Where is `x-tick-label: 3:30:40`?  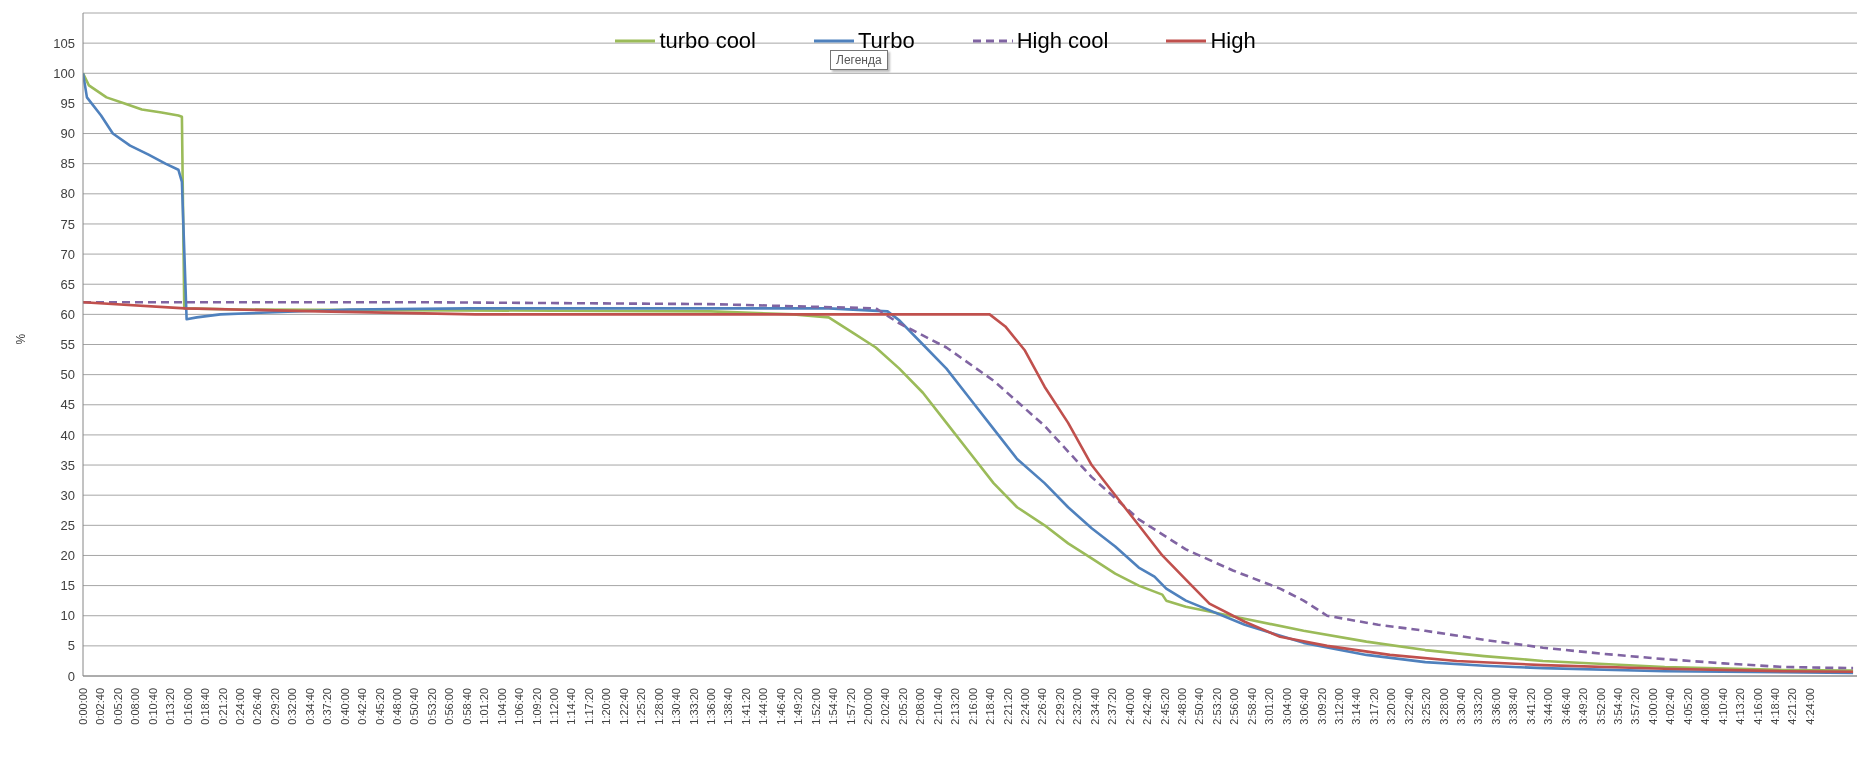
x-tick-label: 3:30:40 is located at coordinates (1461, 706).